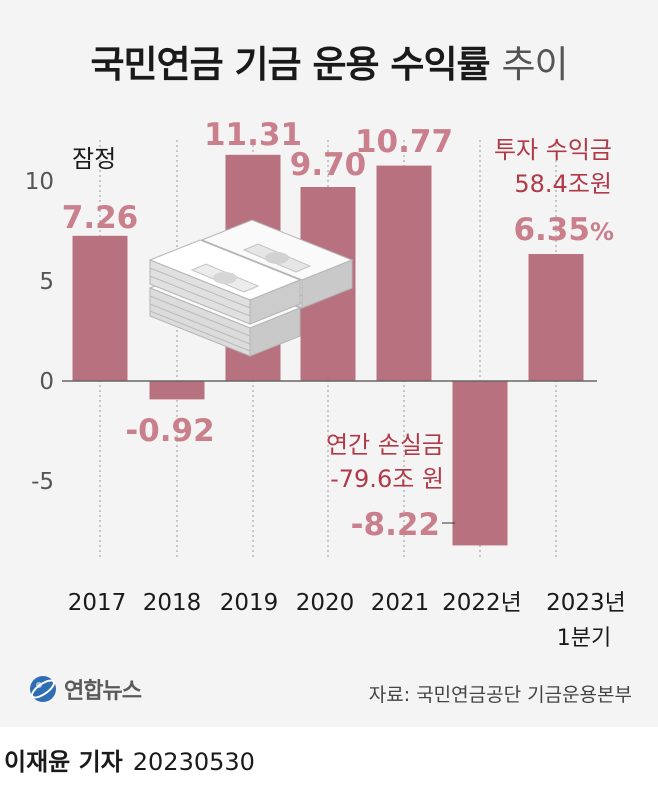  Describe the element at coordinates (39, 182) in the screenshot. I see `y-tick-10: 10` at that location.